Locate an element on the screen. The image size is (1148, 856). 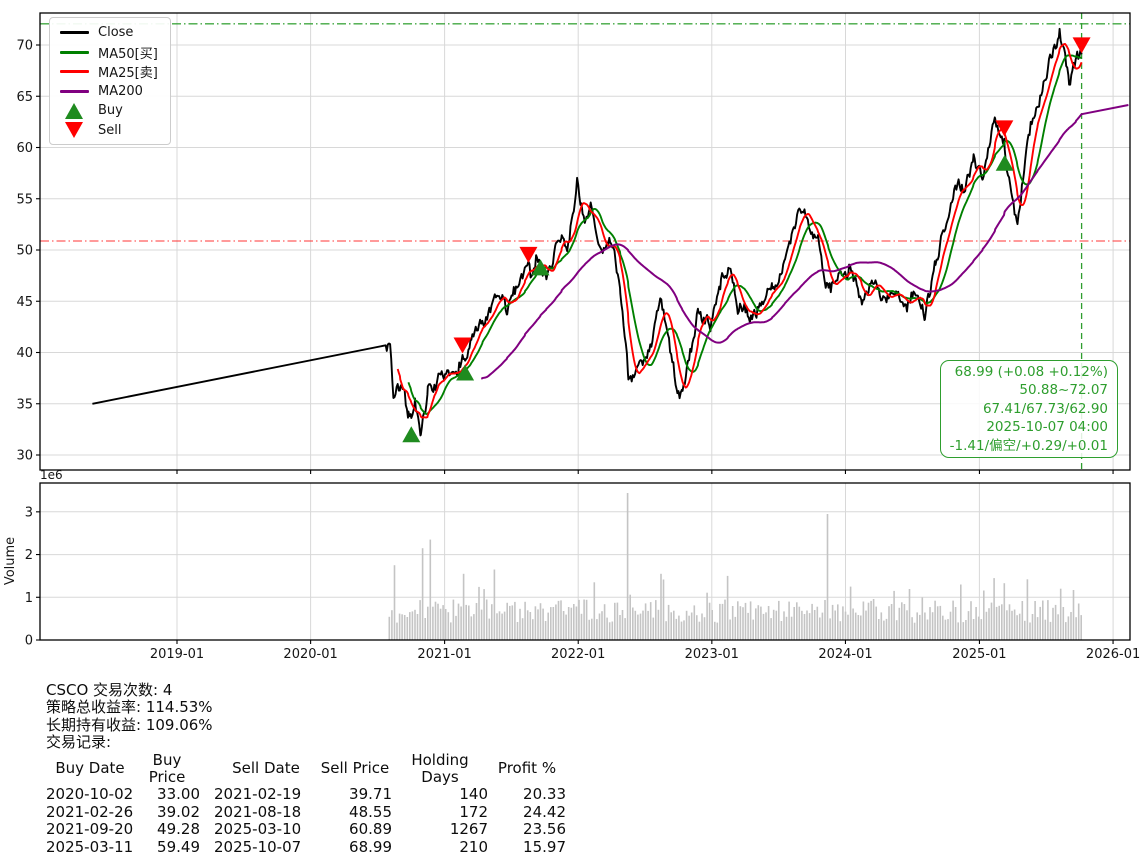
header-profit-pct: Profit % is located at coordinates (527, 768).